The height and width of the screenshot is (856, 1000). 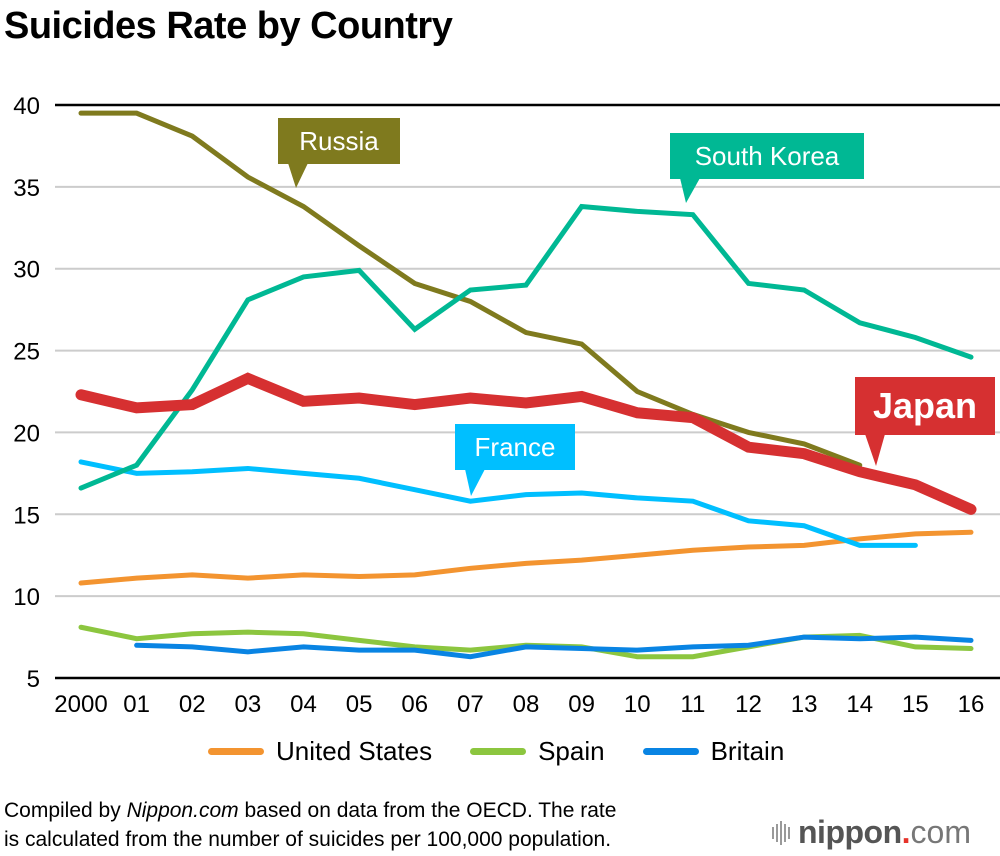 What do you see at coordinates (228, 26) in the screenshot?
I see `chart-title: Suicides Rate by Country` at bounding box center [228, 26].